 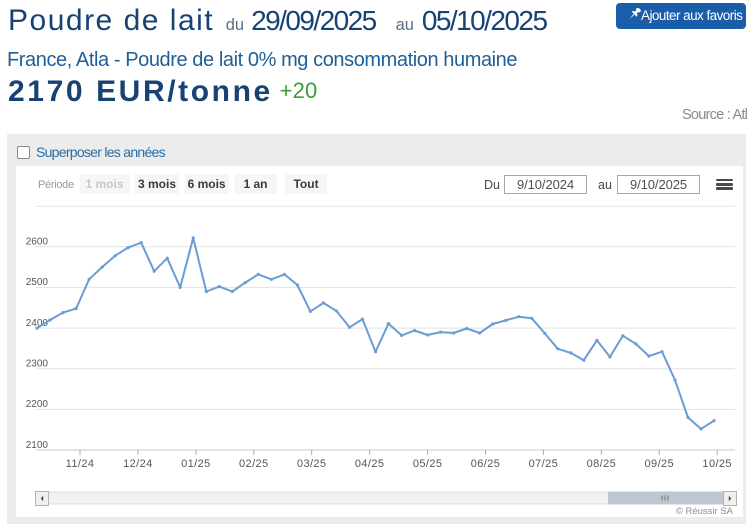 What do you see at coordinates (717, 464) in the screenshot?
I see `svg-text: 10/25` at bounding box center [717, 464].